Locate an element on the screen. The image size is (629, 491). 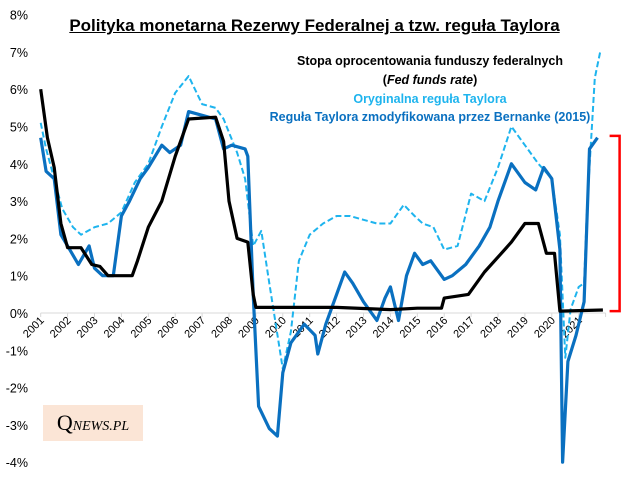
x-tick-label: 2006 is located at coordinates (169, 328).